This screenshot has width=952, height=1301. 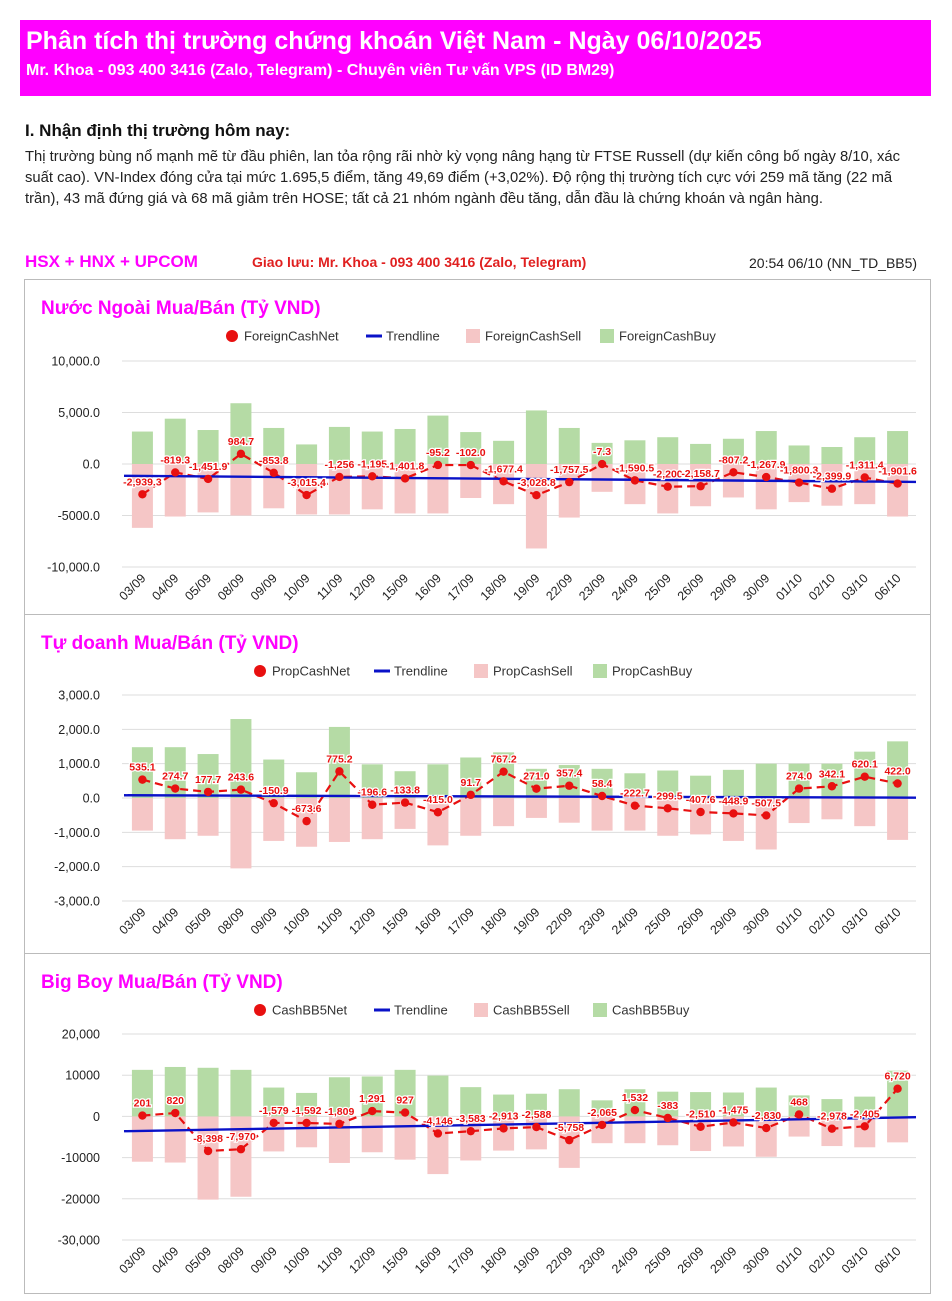 I want to click on data-label: -4,146, so click(x=438, y=1121).